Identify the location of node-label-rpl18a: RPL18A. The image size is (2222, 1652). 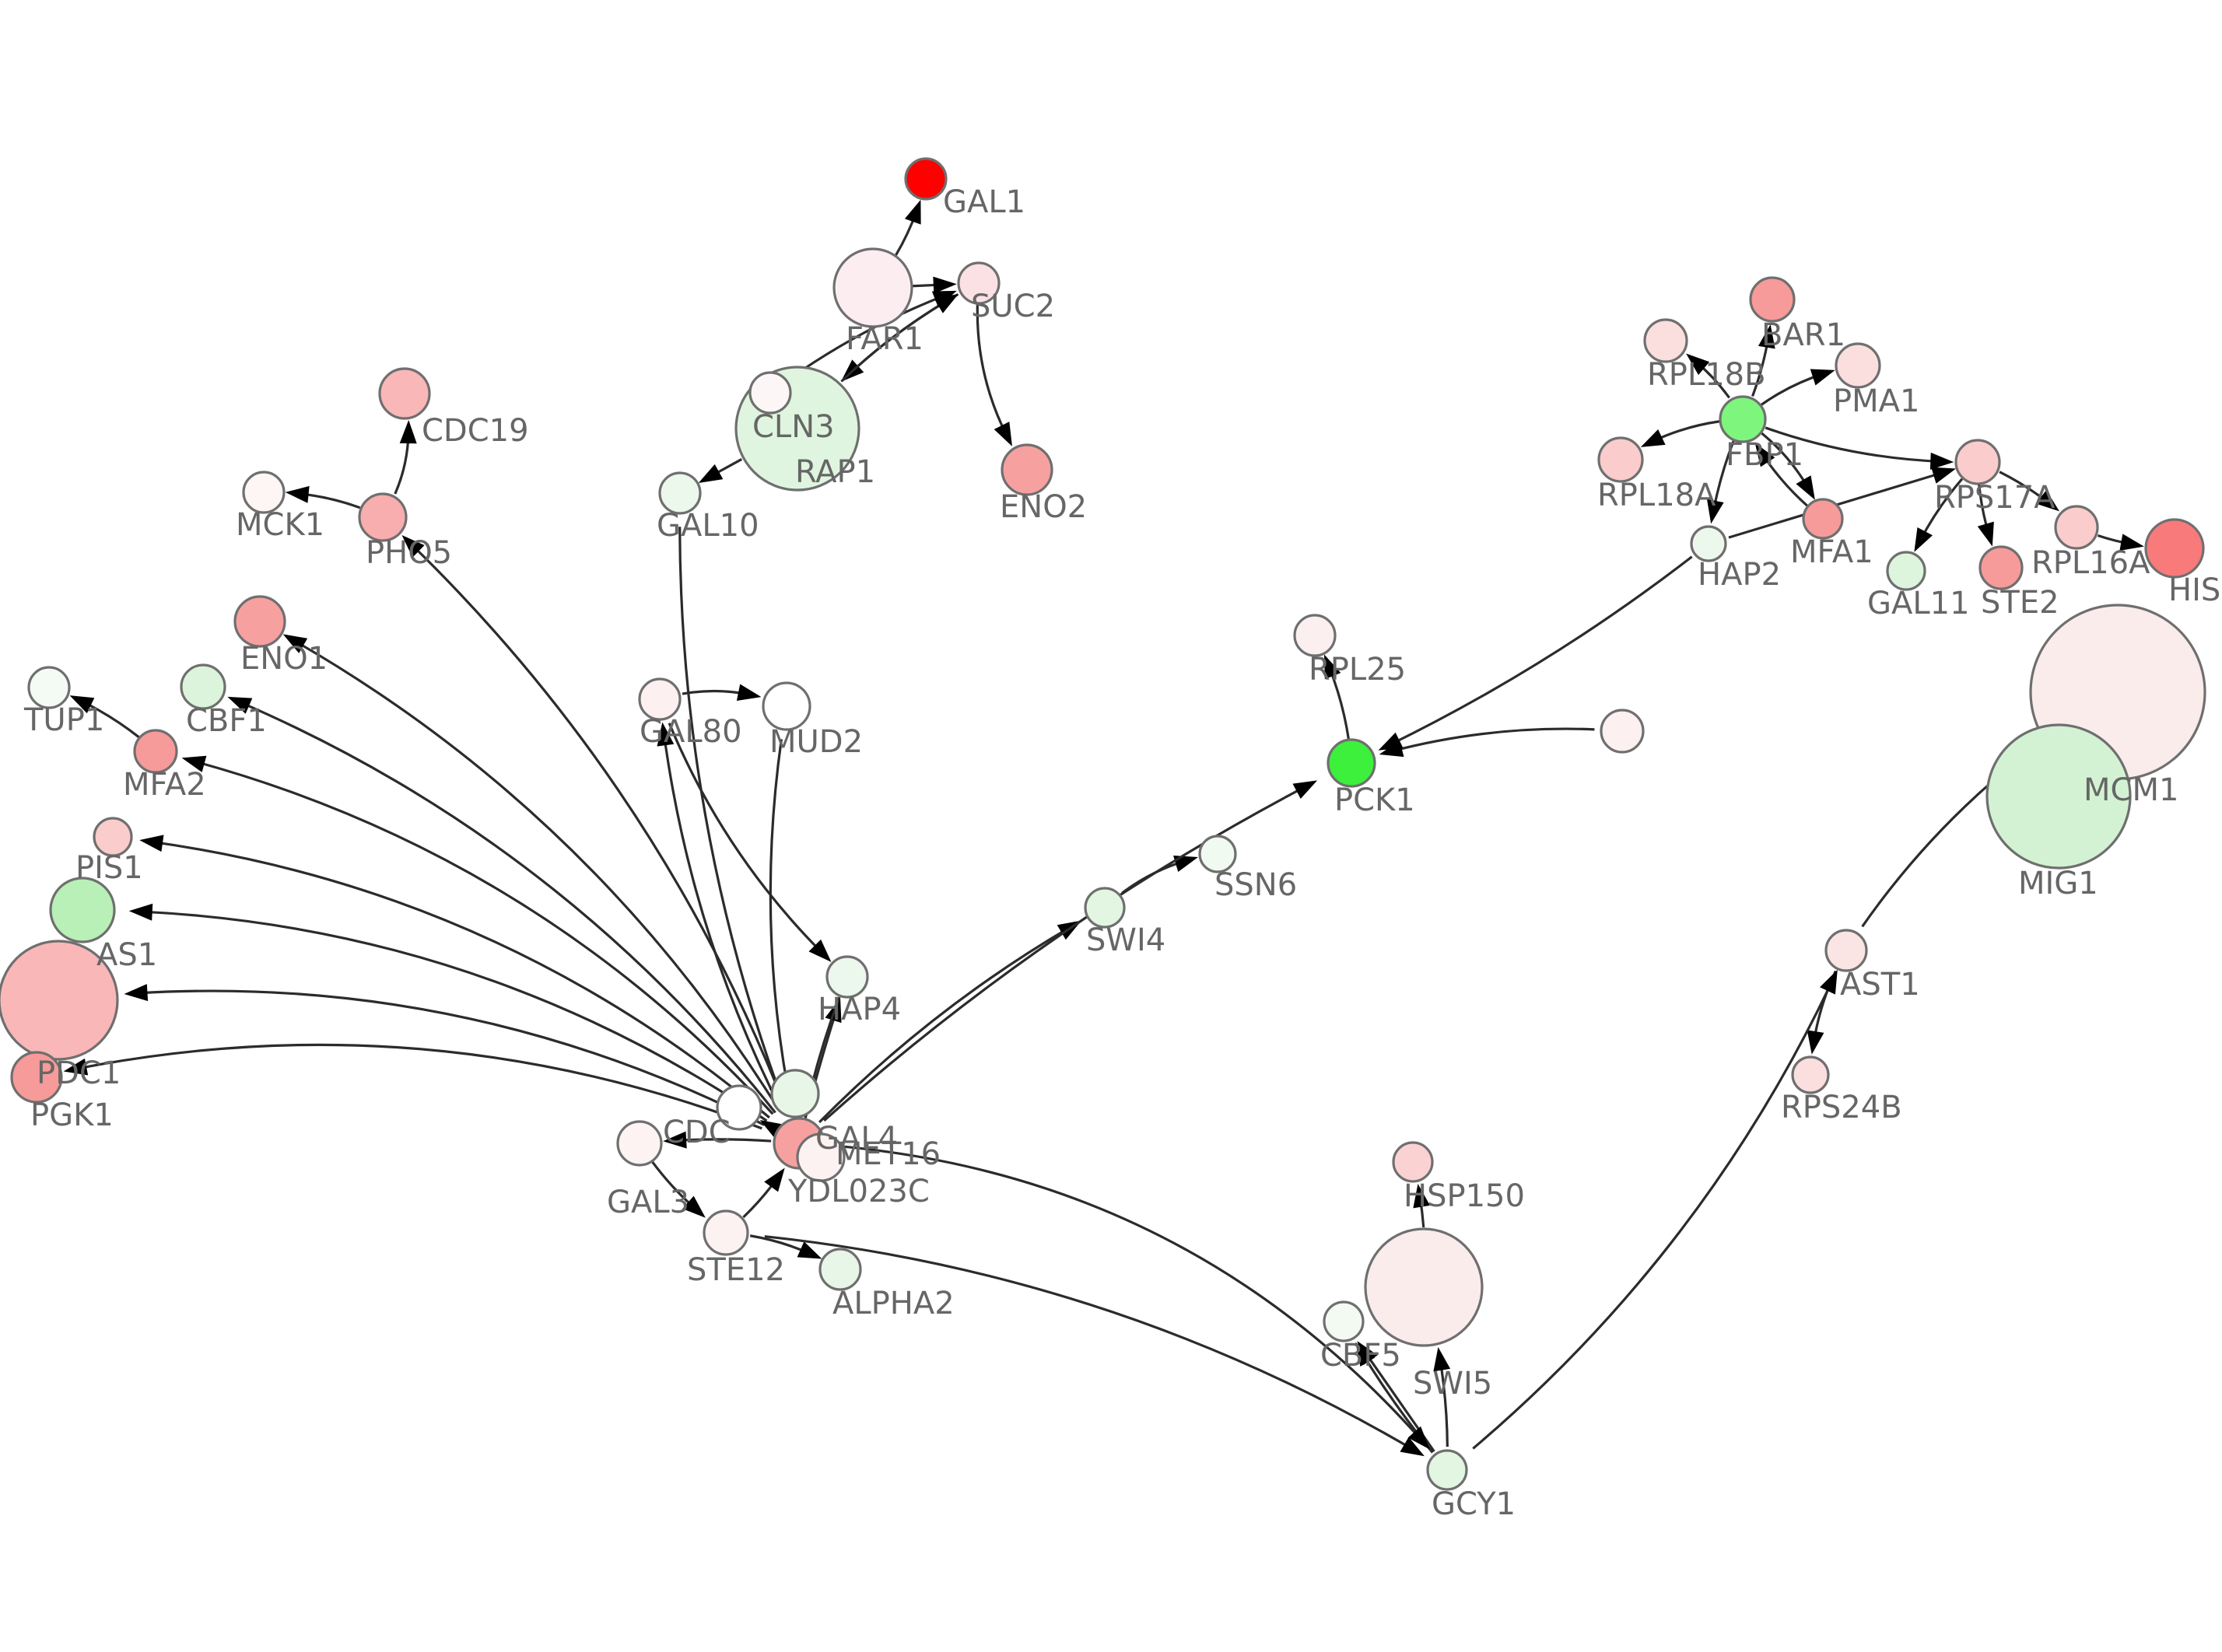
(1656, 496).